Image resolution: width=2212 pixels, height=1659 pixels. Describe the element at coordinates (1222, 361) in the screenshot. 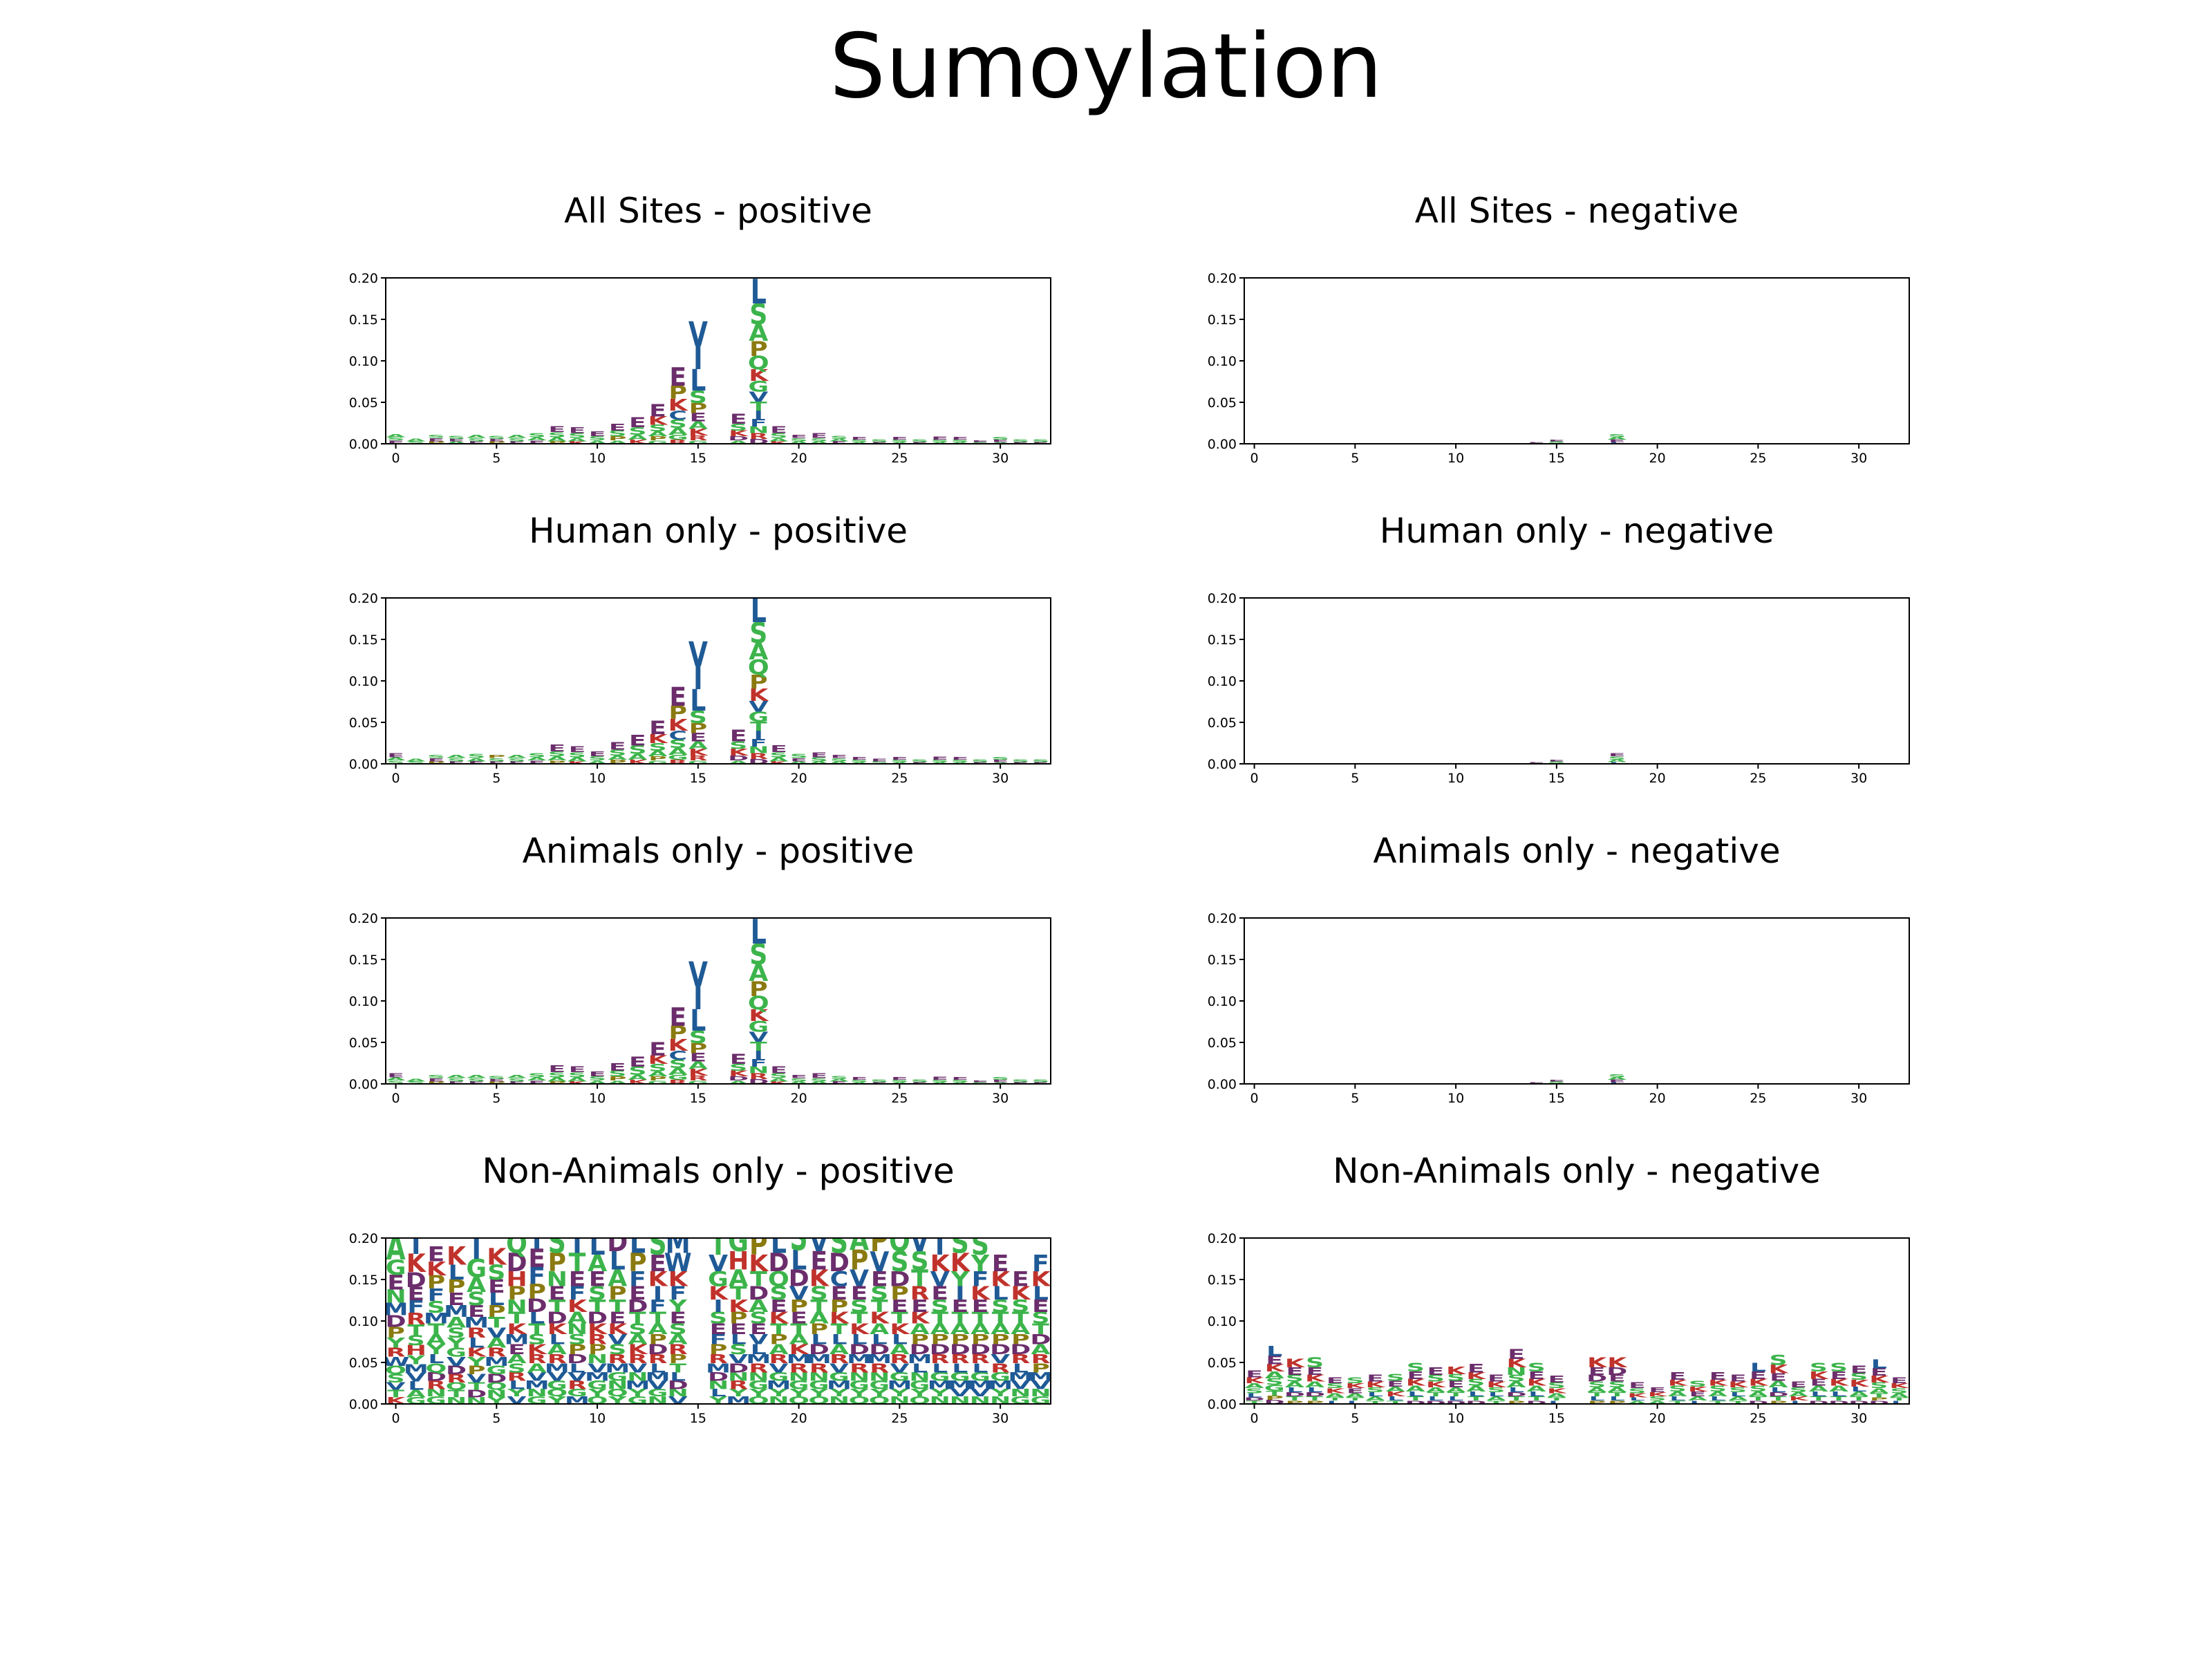

I see `y-tick-label: 0.10` at that location.